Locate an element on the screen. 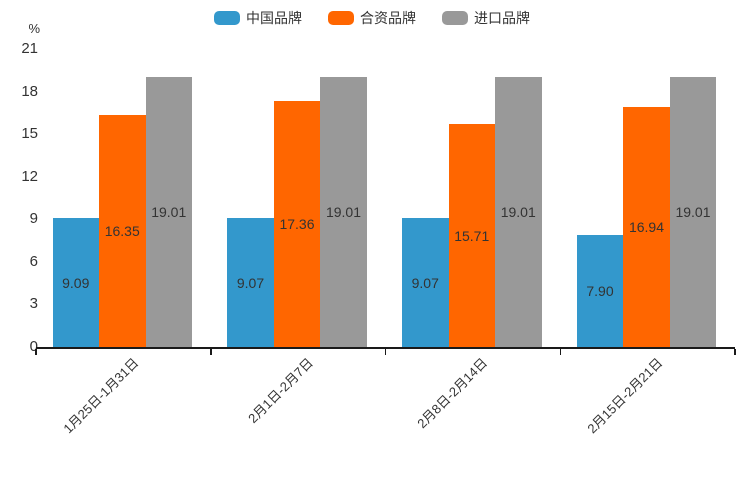 The image size is (744, 496). y-tick-label: 15 is located at coordinates (29, 134).